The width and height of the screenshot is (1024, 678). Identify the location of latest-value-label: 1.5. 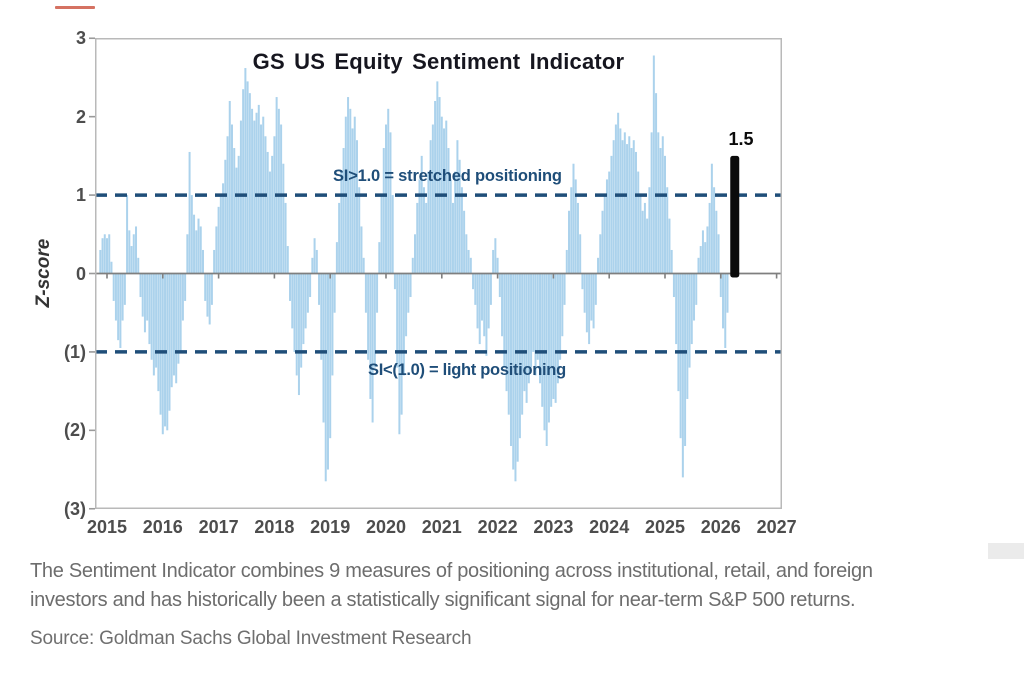
(741, 139).